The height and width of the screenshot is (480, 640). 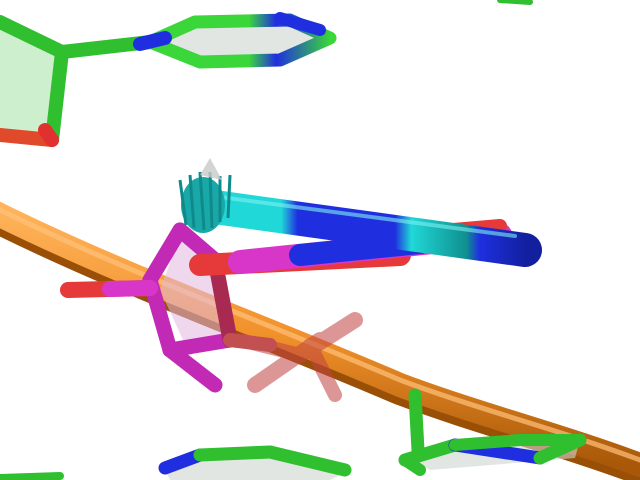 What do you see at coordinates (360, 212) in the screenshot?
I see `cyan-base` at bounding box center [360, 212].